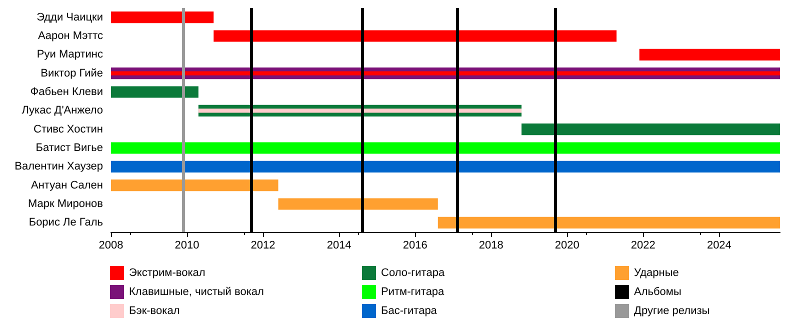 This screenshot has height=320, width=800. What do you see at coordinates (672, 311) in the screenshot?
I see `legend-label: Другие релизы` at bounding box center [672, 311].